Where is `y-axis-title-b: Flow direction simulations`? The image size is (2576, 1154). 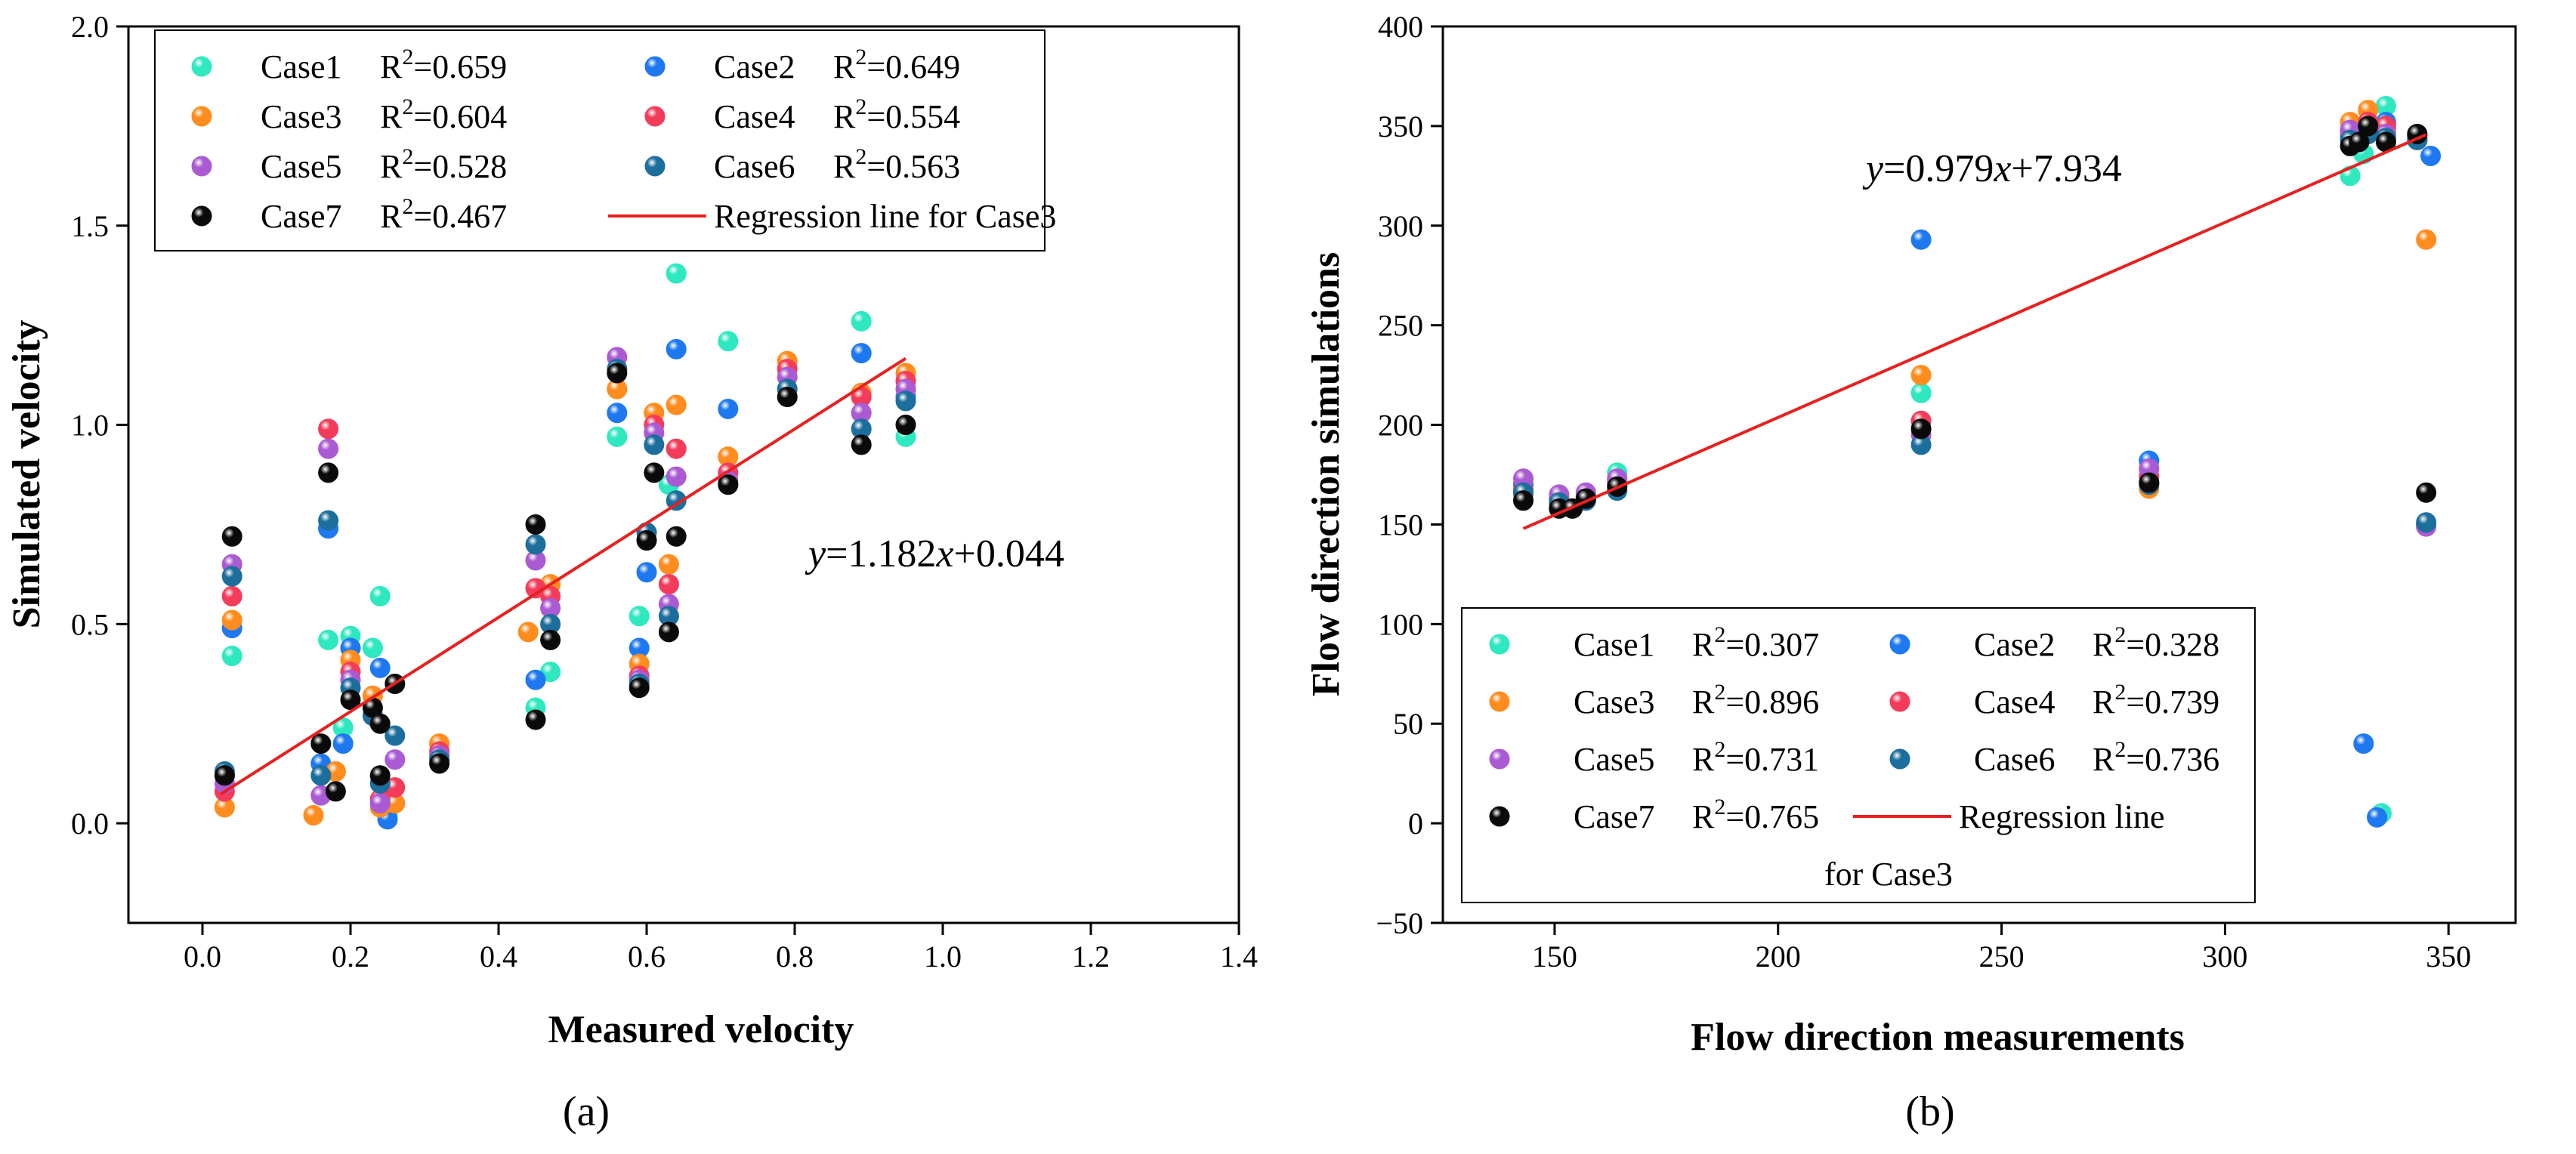 y-axis-title-b: Flow direction simulations is located at coordinates (1326, 474).